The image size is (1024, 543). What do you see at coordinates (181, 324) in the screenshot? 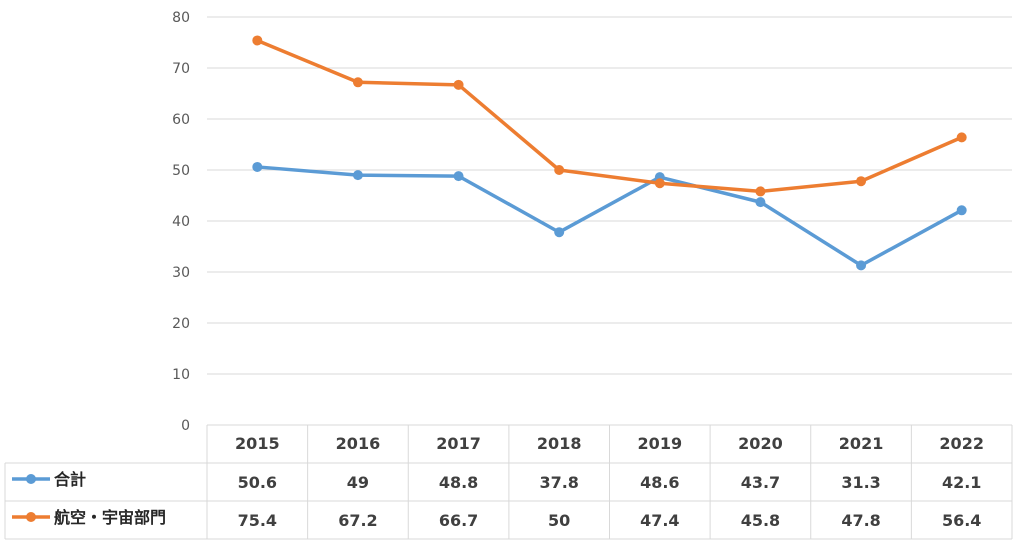
I see `y-tick-label: 20` at bounding box center [181, 324].